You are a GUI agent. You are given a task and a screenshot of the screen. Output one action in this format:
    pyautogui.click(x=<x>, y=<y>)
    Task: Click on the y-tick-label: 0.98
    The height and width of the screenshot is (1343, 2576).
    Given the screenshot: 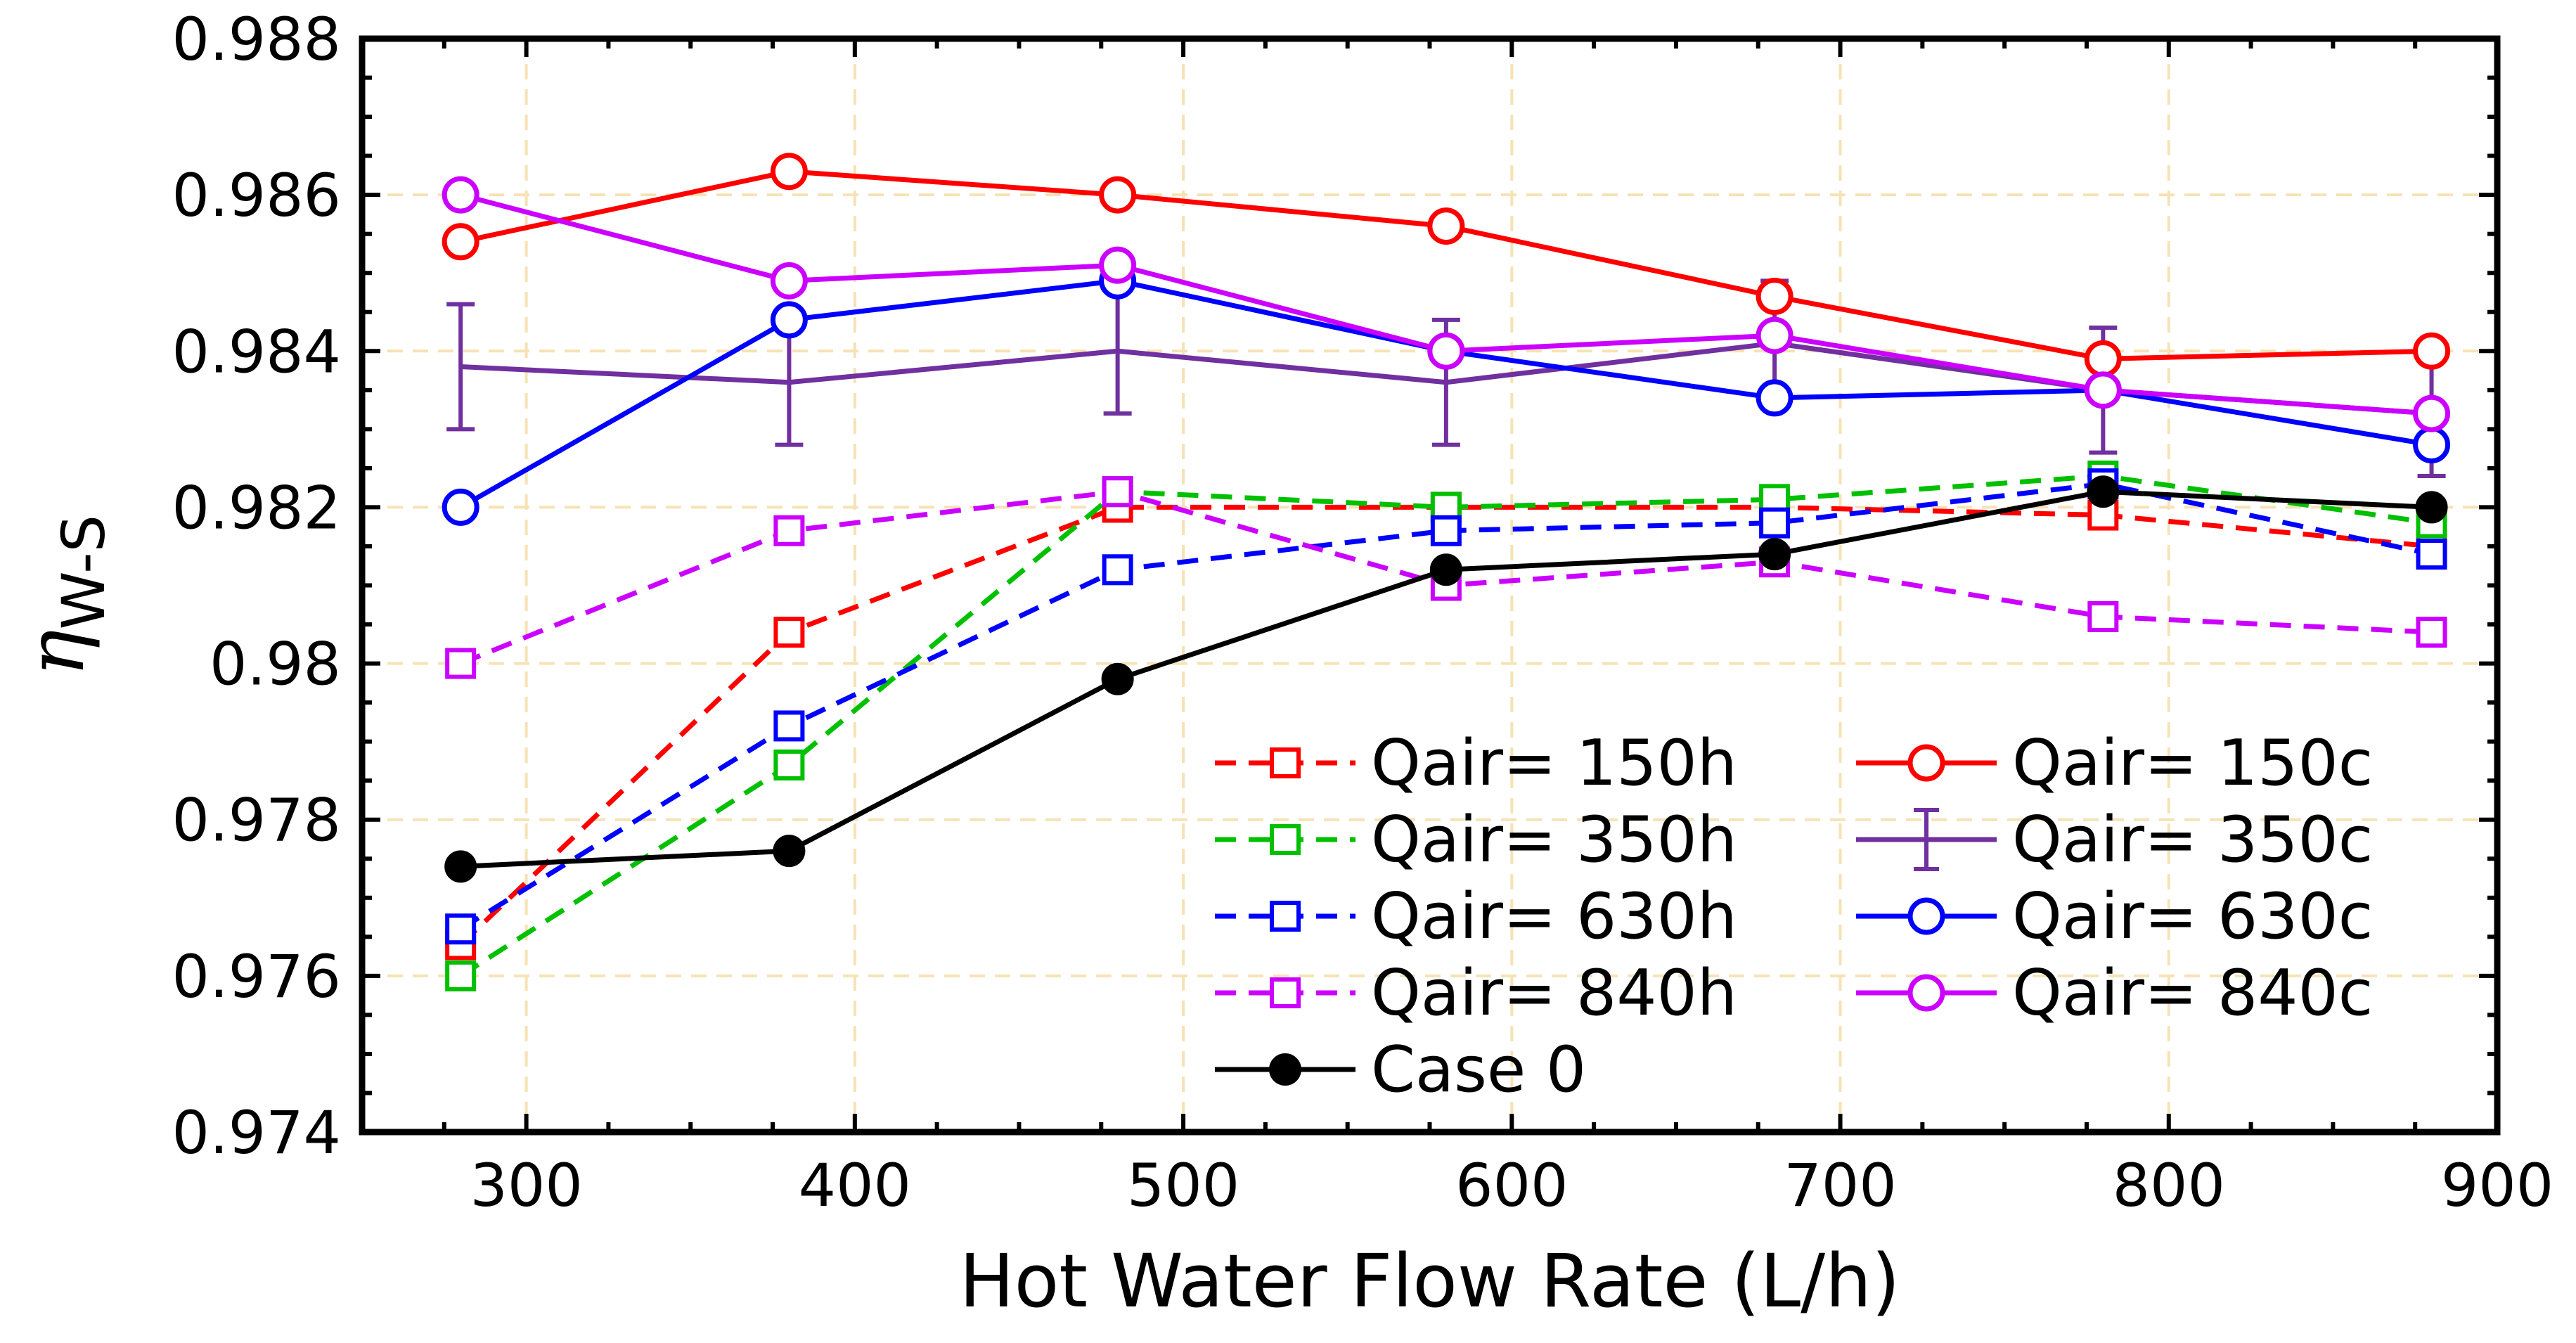 What is the action you would take?
    pyautogui.click(x=275, y=664)
    